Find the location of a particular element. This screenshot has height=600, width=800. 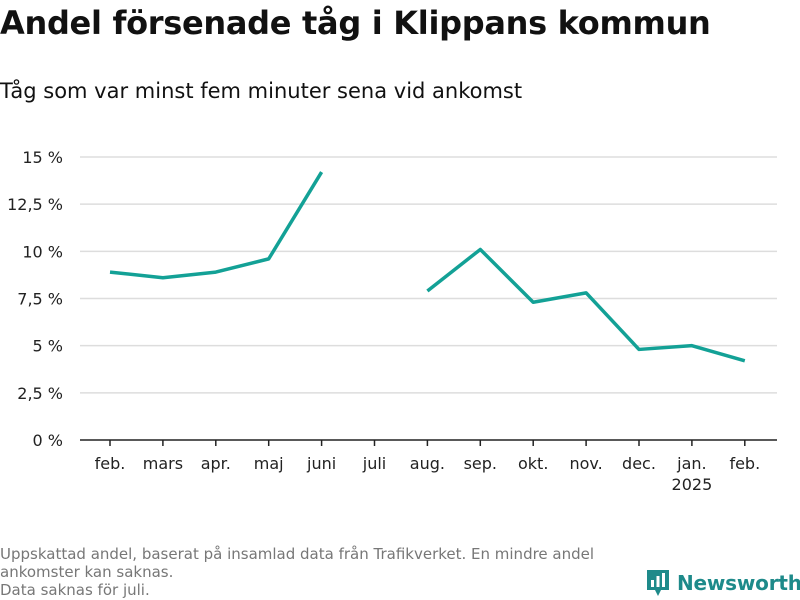

x-tick-sublabel: 2025 is located at coordinates (692, 484).